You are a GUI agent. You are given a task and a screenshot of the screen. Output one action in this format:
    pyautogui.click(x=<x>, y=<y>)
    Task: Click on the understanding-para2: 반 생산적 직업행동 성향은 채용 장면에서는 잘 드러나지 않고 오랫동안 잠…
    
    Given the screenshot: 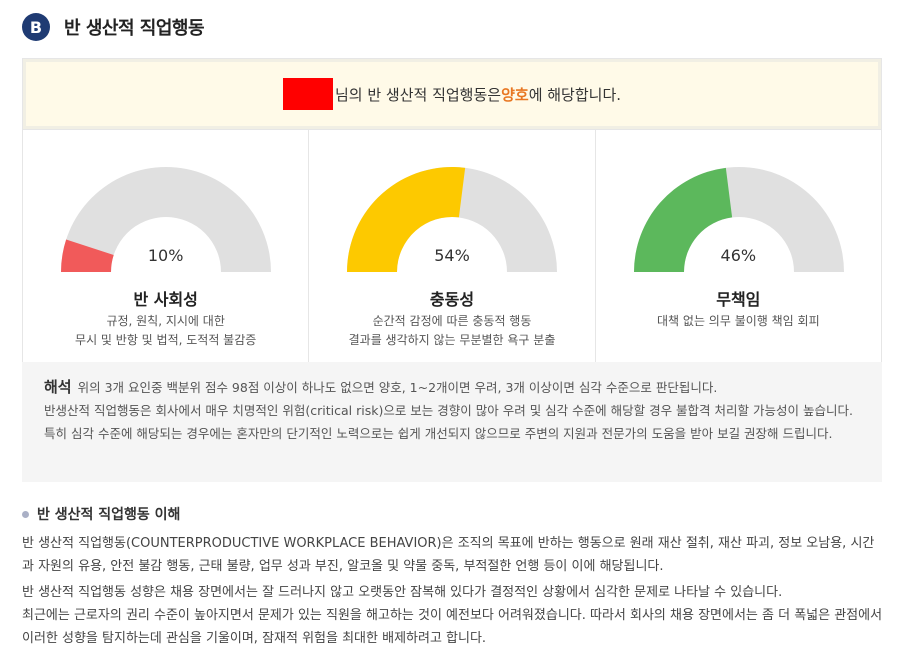 What is the action you would take?
    pyautogui.click(x=453, y=615)
    